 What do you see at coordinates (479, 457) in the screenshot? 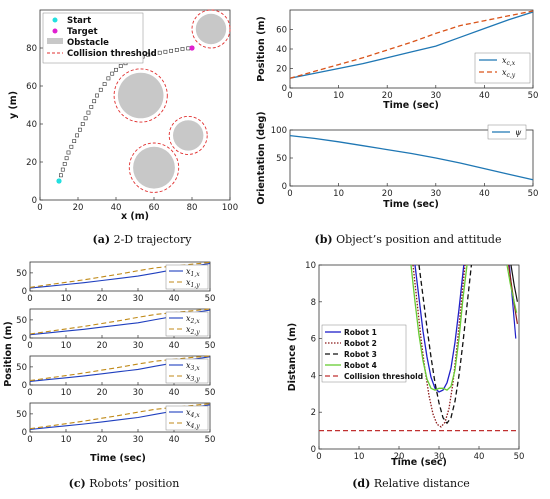
I see `d-xtick-label: 40` at bounding box center [479, 457].